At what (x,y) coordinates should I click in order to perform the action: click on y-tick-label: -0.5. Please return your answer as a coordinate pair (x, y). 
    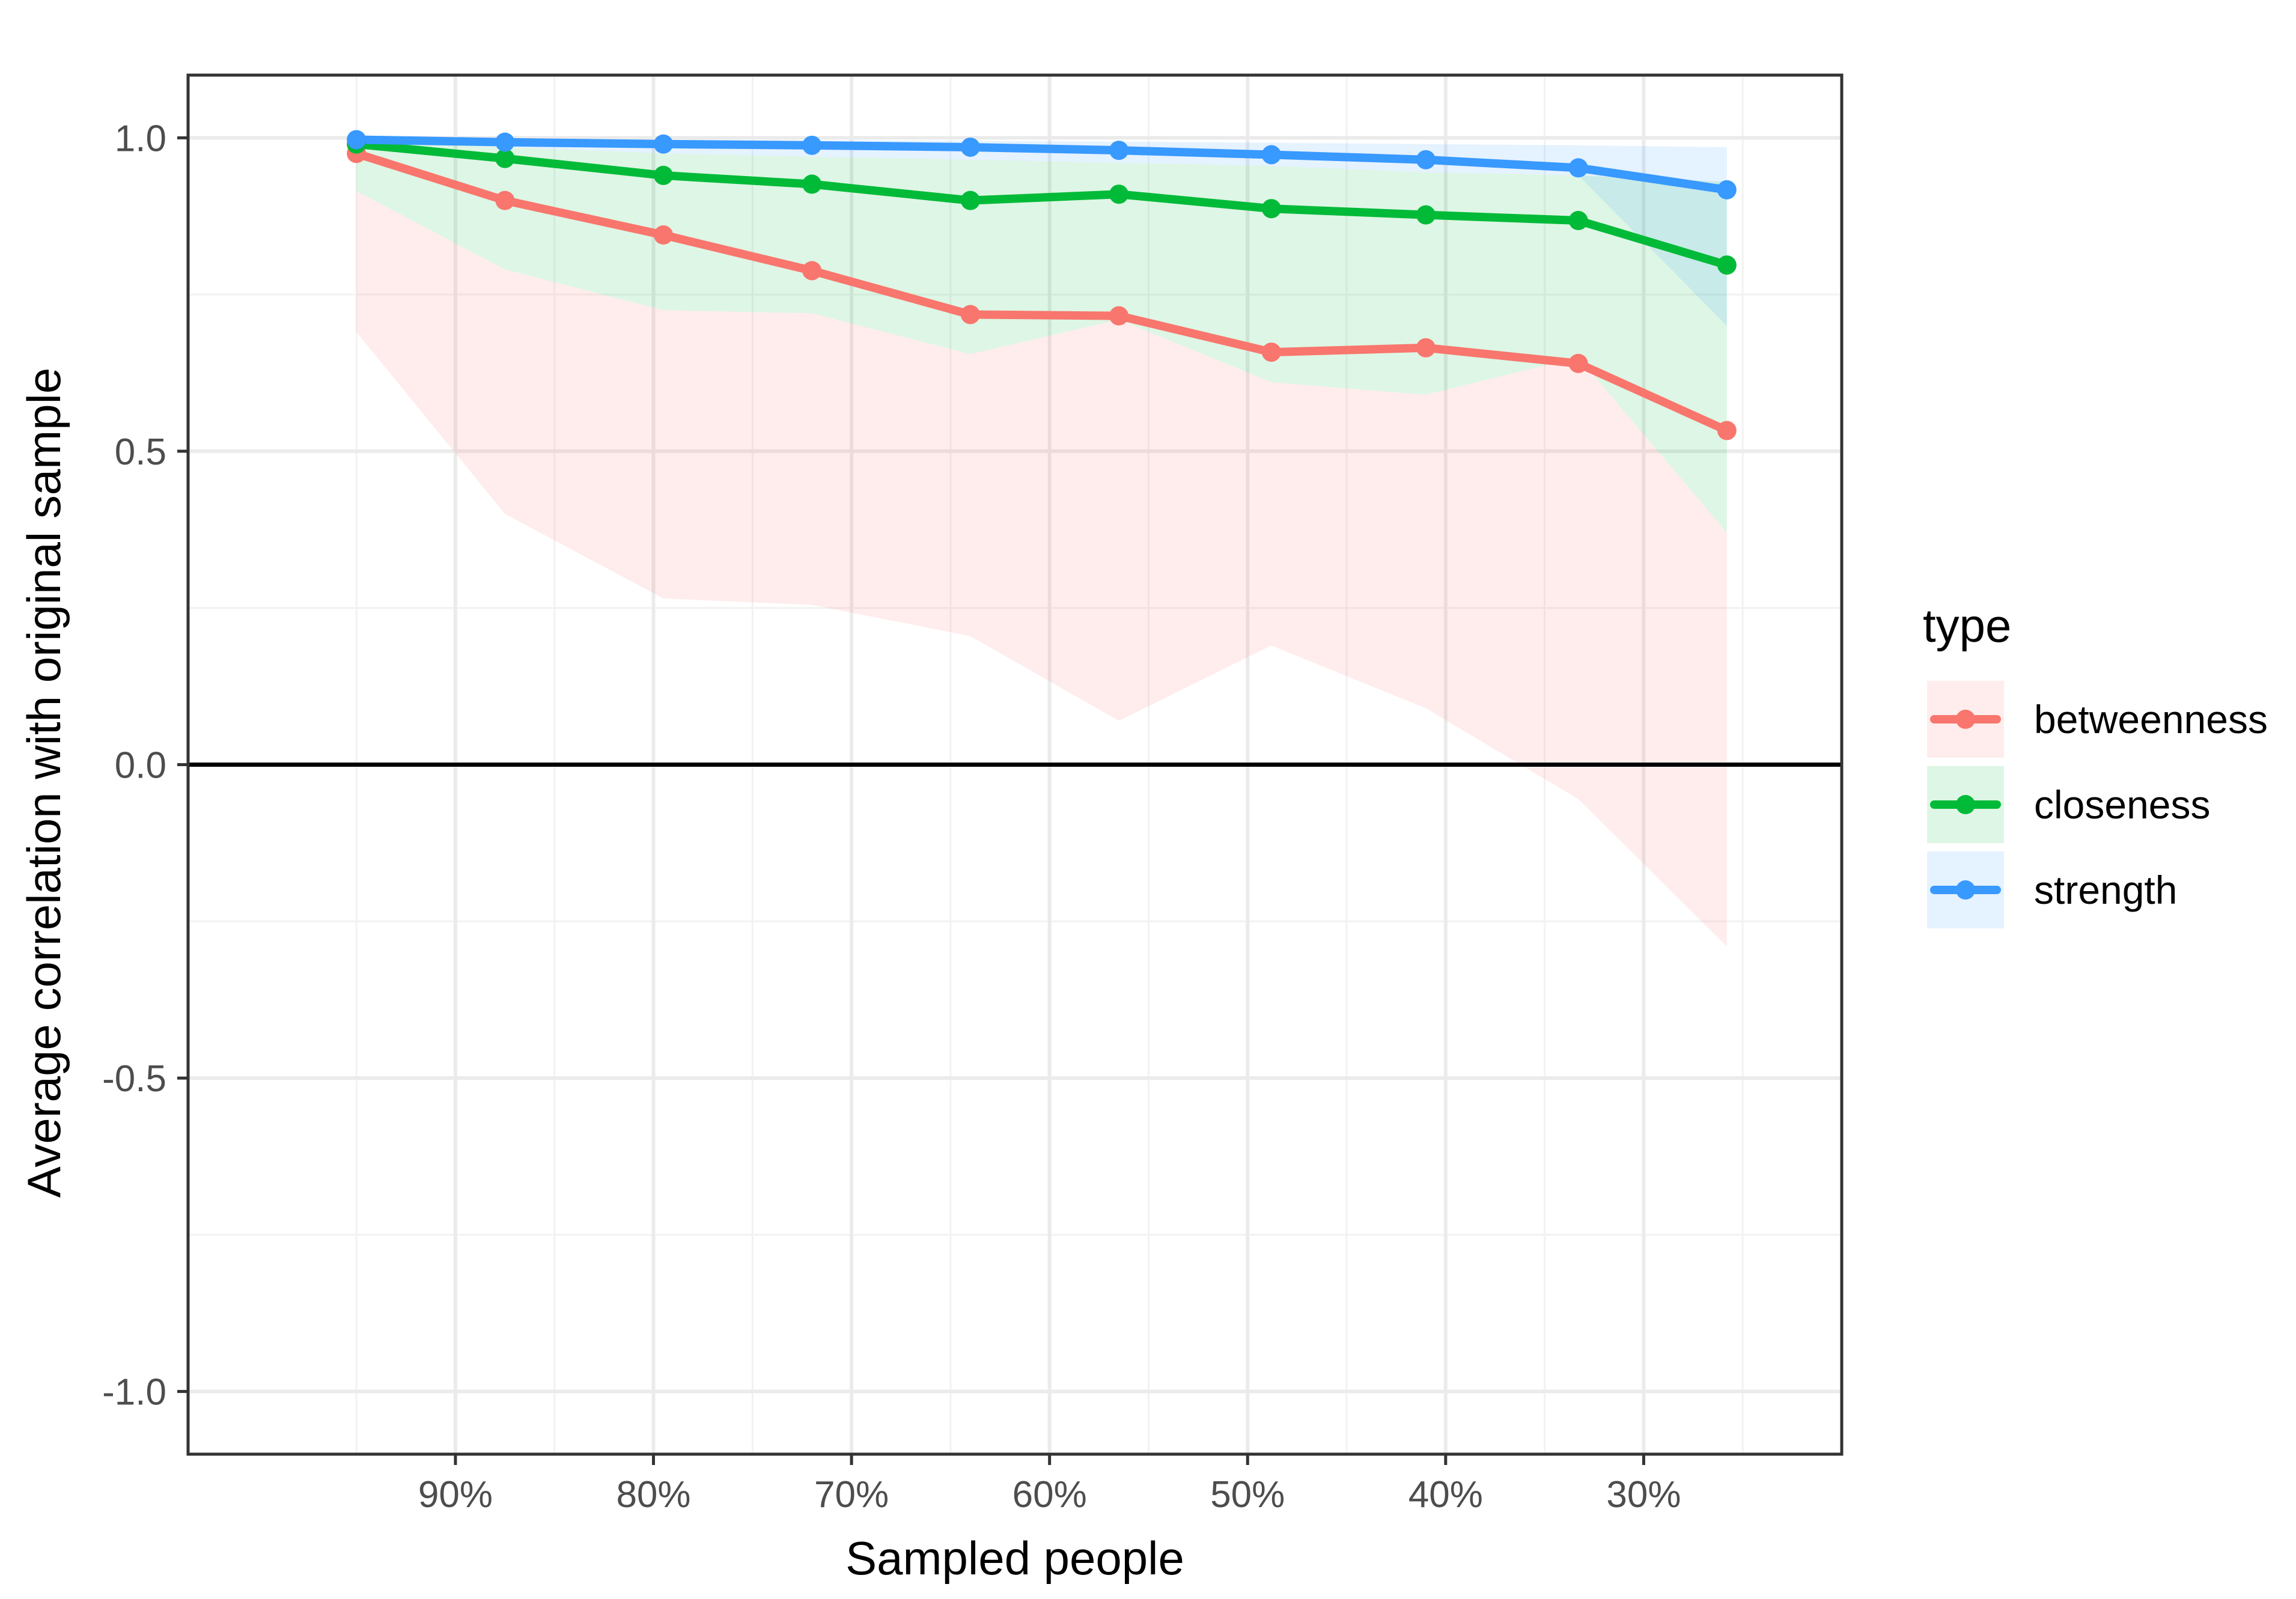
    Looking at the image, I should click on (134, 1079).